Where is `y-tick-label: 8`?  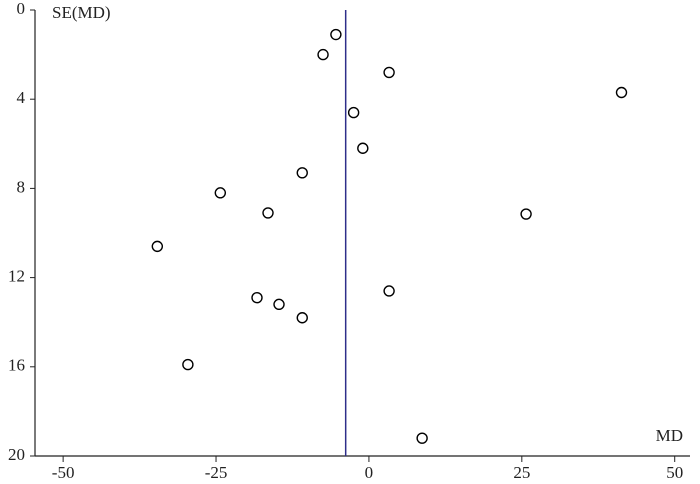 y-tick-label: 8 is located at coordinates (21, 186).